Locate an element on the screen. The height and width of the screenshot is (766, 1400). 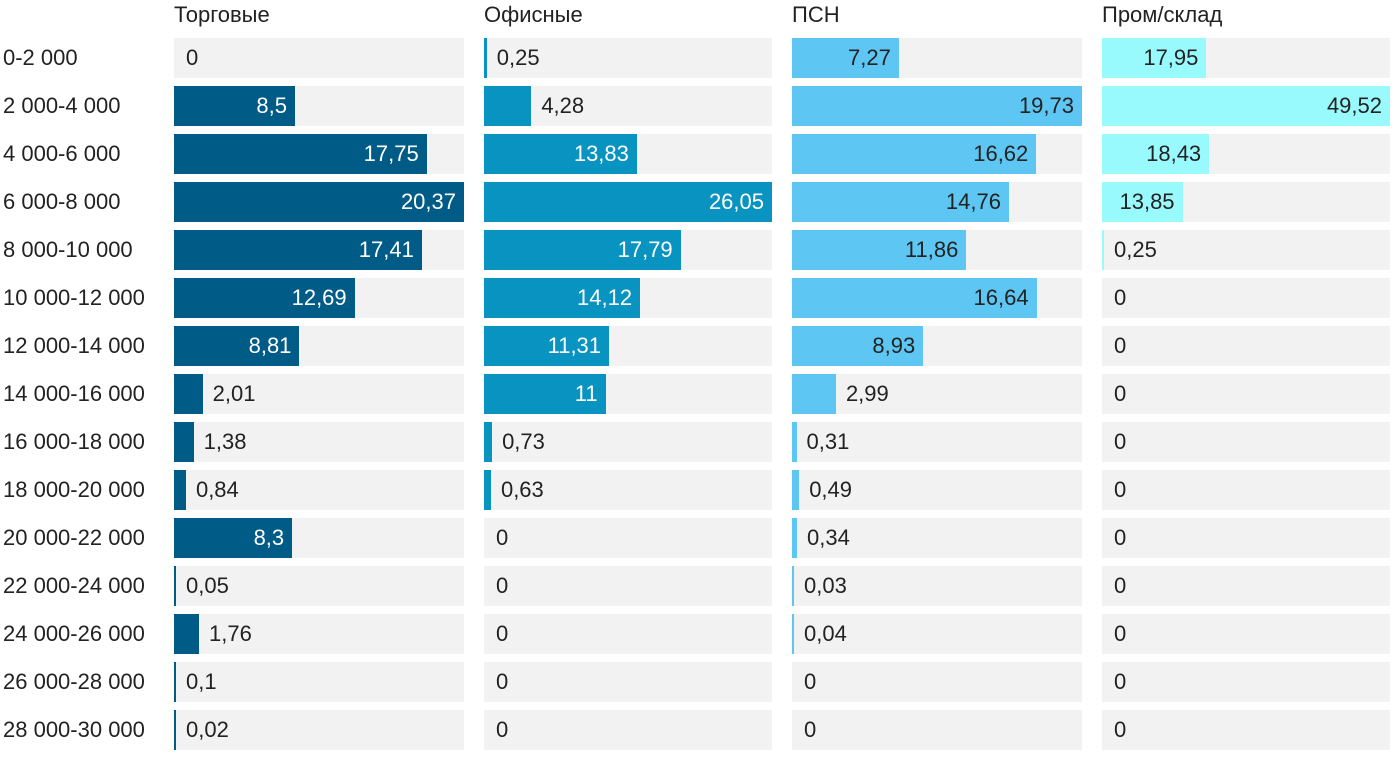
data-label: 0,84 is located at coordinates (217, 489).